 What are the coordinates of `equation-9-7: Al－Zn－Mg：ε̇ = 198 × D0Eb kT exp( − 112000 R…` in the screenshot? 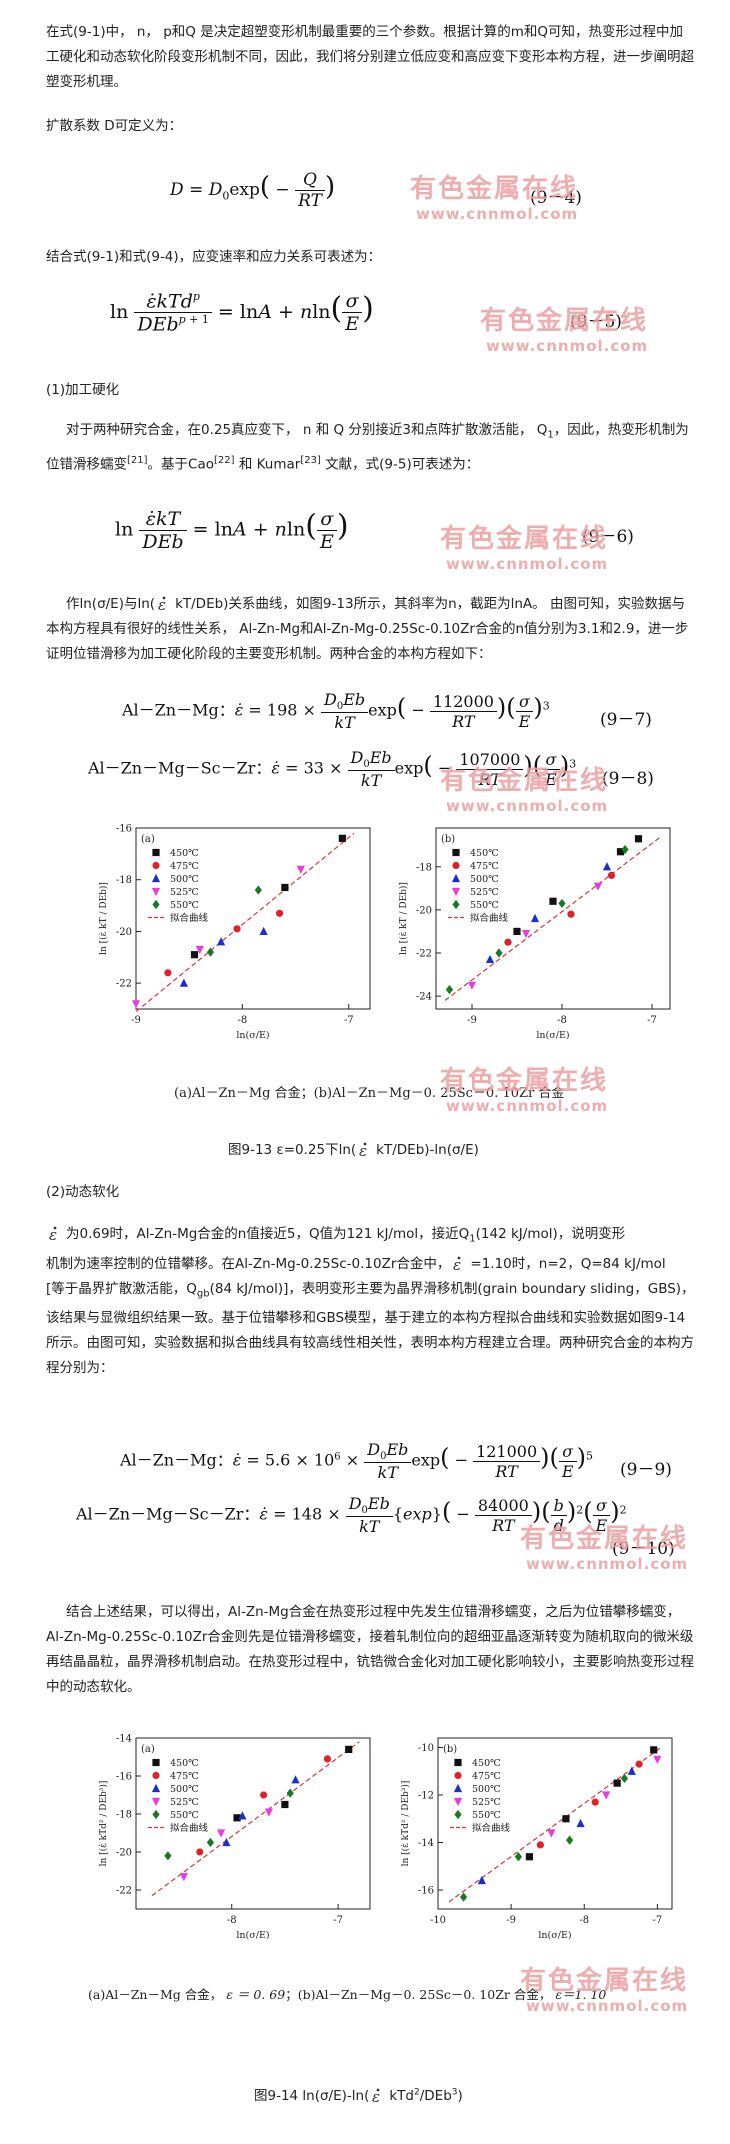 It's located at (336, 711).